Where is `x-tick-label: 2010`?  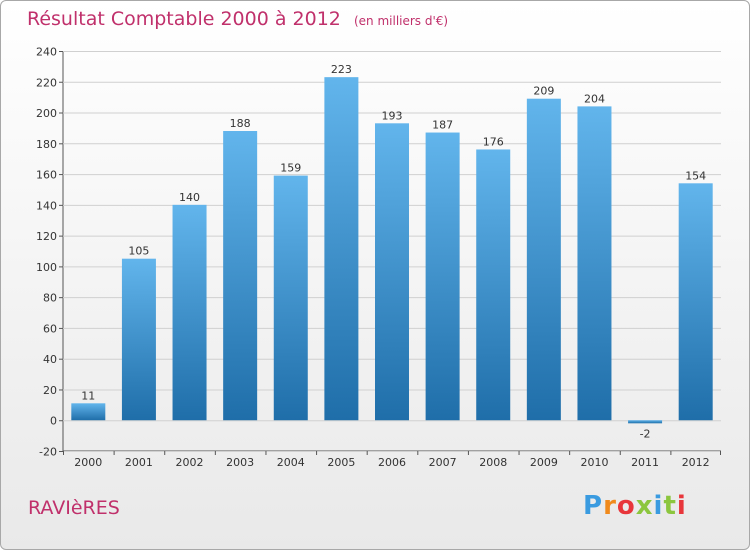 x-tick-label: 2010 is located at coordinates (594, 462).